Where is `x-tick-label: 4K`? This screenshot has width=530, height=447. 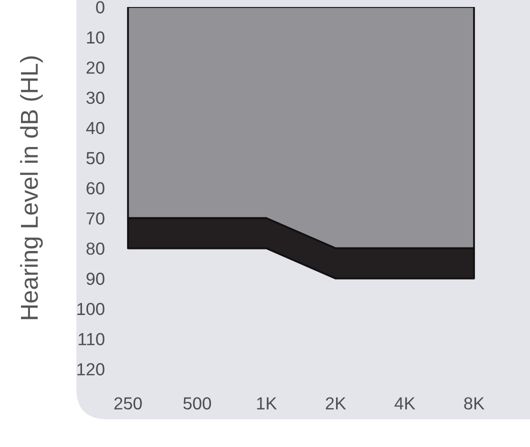 x-tick-label: 4K is located at coordinates (405, 403).